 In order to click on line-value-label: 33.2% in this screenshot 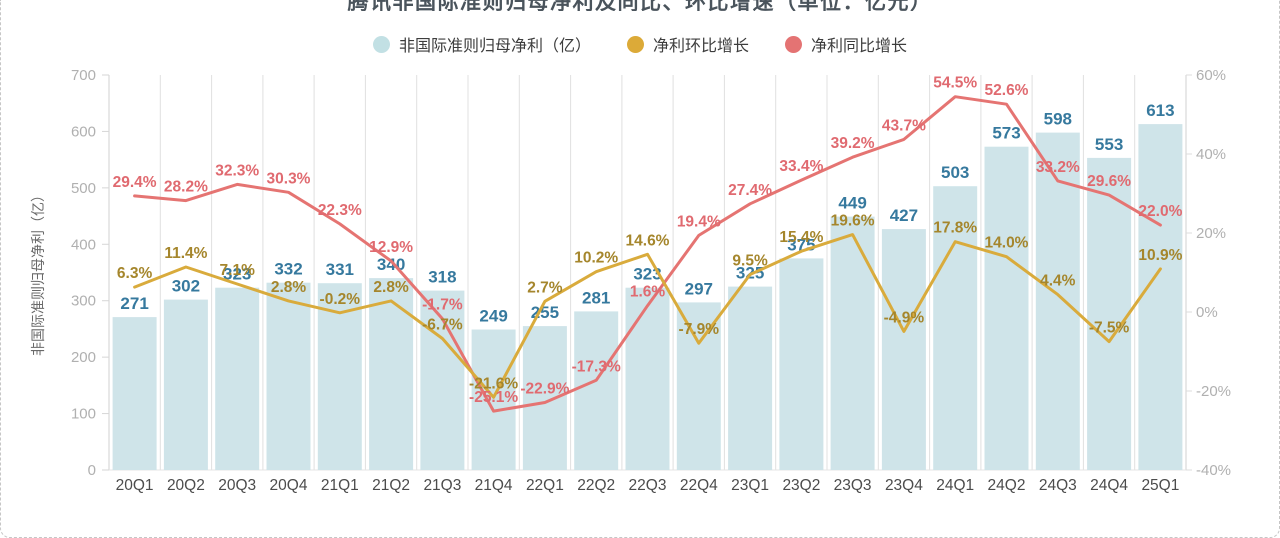, I will do `click(1058, 167)`.